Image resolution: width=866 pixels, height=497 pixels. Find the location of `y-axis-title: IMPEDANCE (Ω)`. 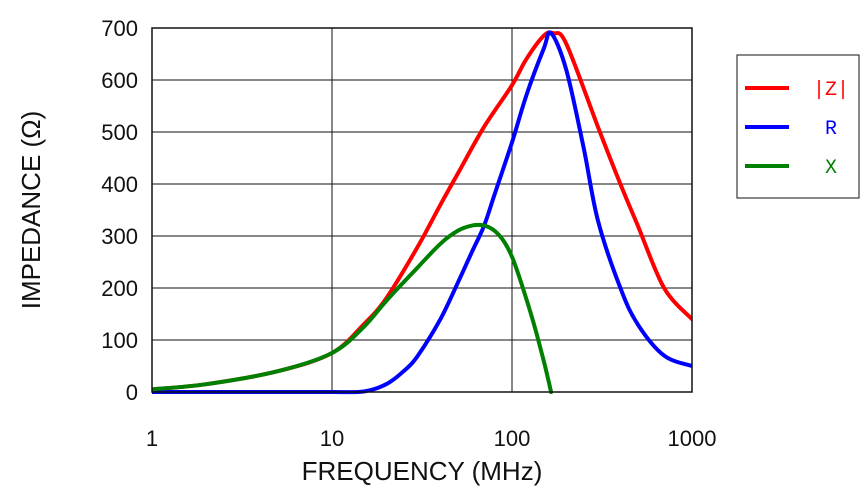

y-axis-title: IMPEDANCE (Ω) is located at coordinates (31, 210).